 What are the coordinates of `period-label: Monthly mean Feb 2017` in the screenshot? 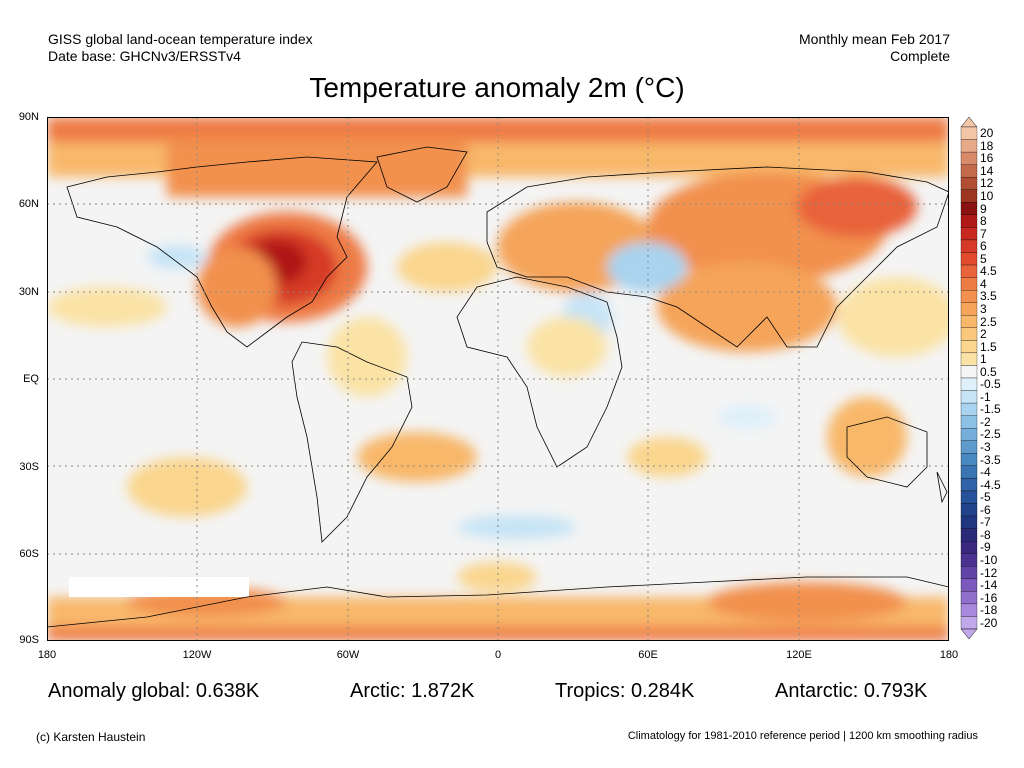 It's located at (874, 39).